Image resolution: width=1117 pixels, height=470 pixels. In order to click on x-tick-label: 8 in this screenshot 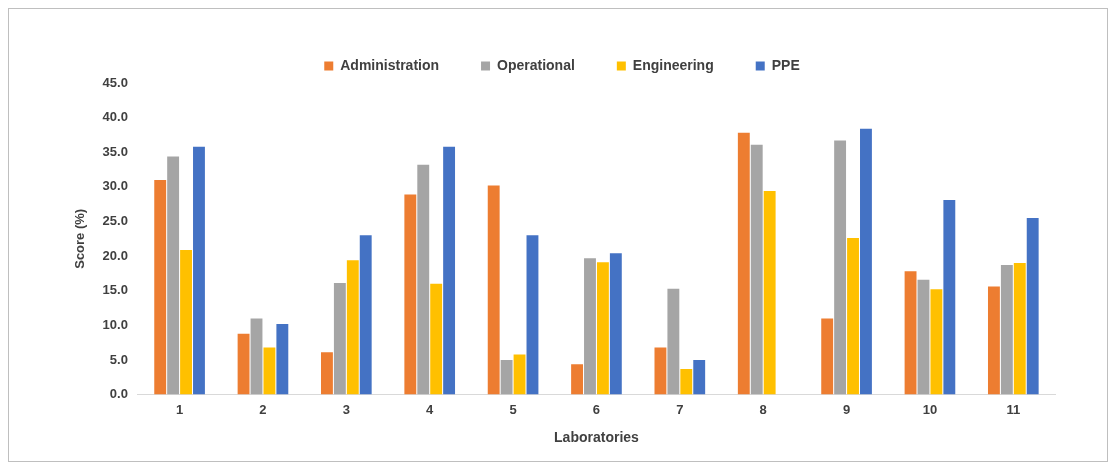, I will do `click(763, 409)`.